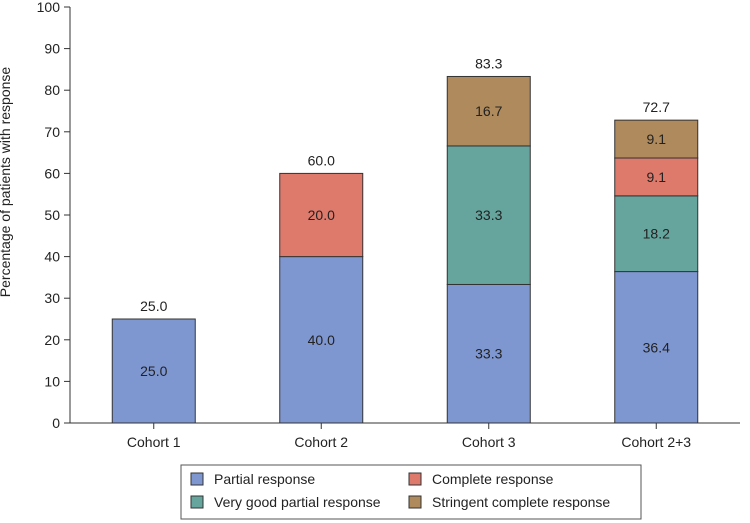 The width and height of the screenshot is (750, 523). I want to click on segment-data-label: 25.0, so click(153, 371).